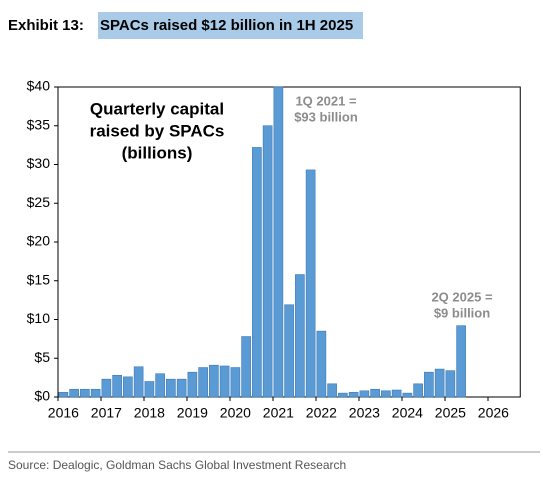 The height and width of the screenshot is (479, 548). Describe the element at coordinates (192, 413) in the screenshot. I see `x-tick-label: 2019` at that location.